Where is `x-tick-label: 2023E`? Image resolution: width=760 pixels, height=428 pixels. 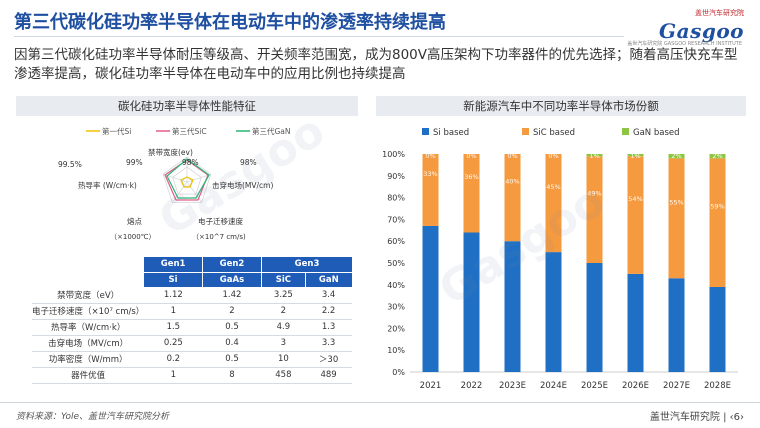
x-tick-label: 2023E is located at coordinates (512, 386).